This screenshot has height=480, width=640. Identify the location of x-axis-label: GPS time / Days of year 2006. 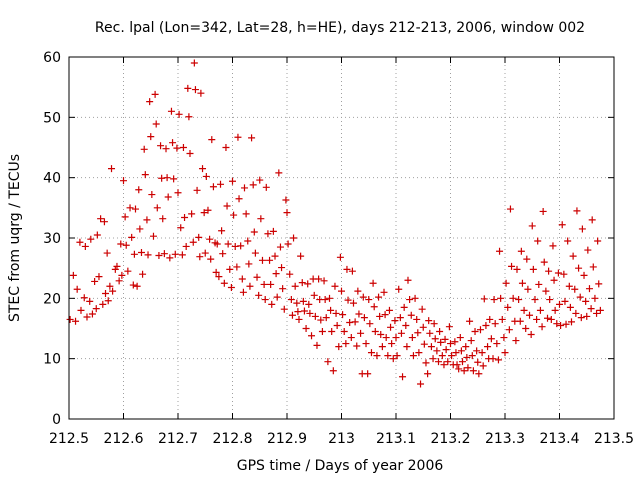
(340, 466).